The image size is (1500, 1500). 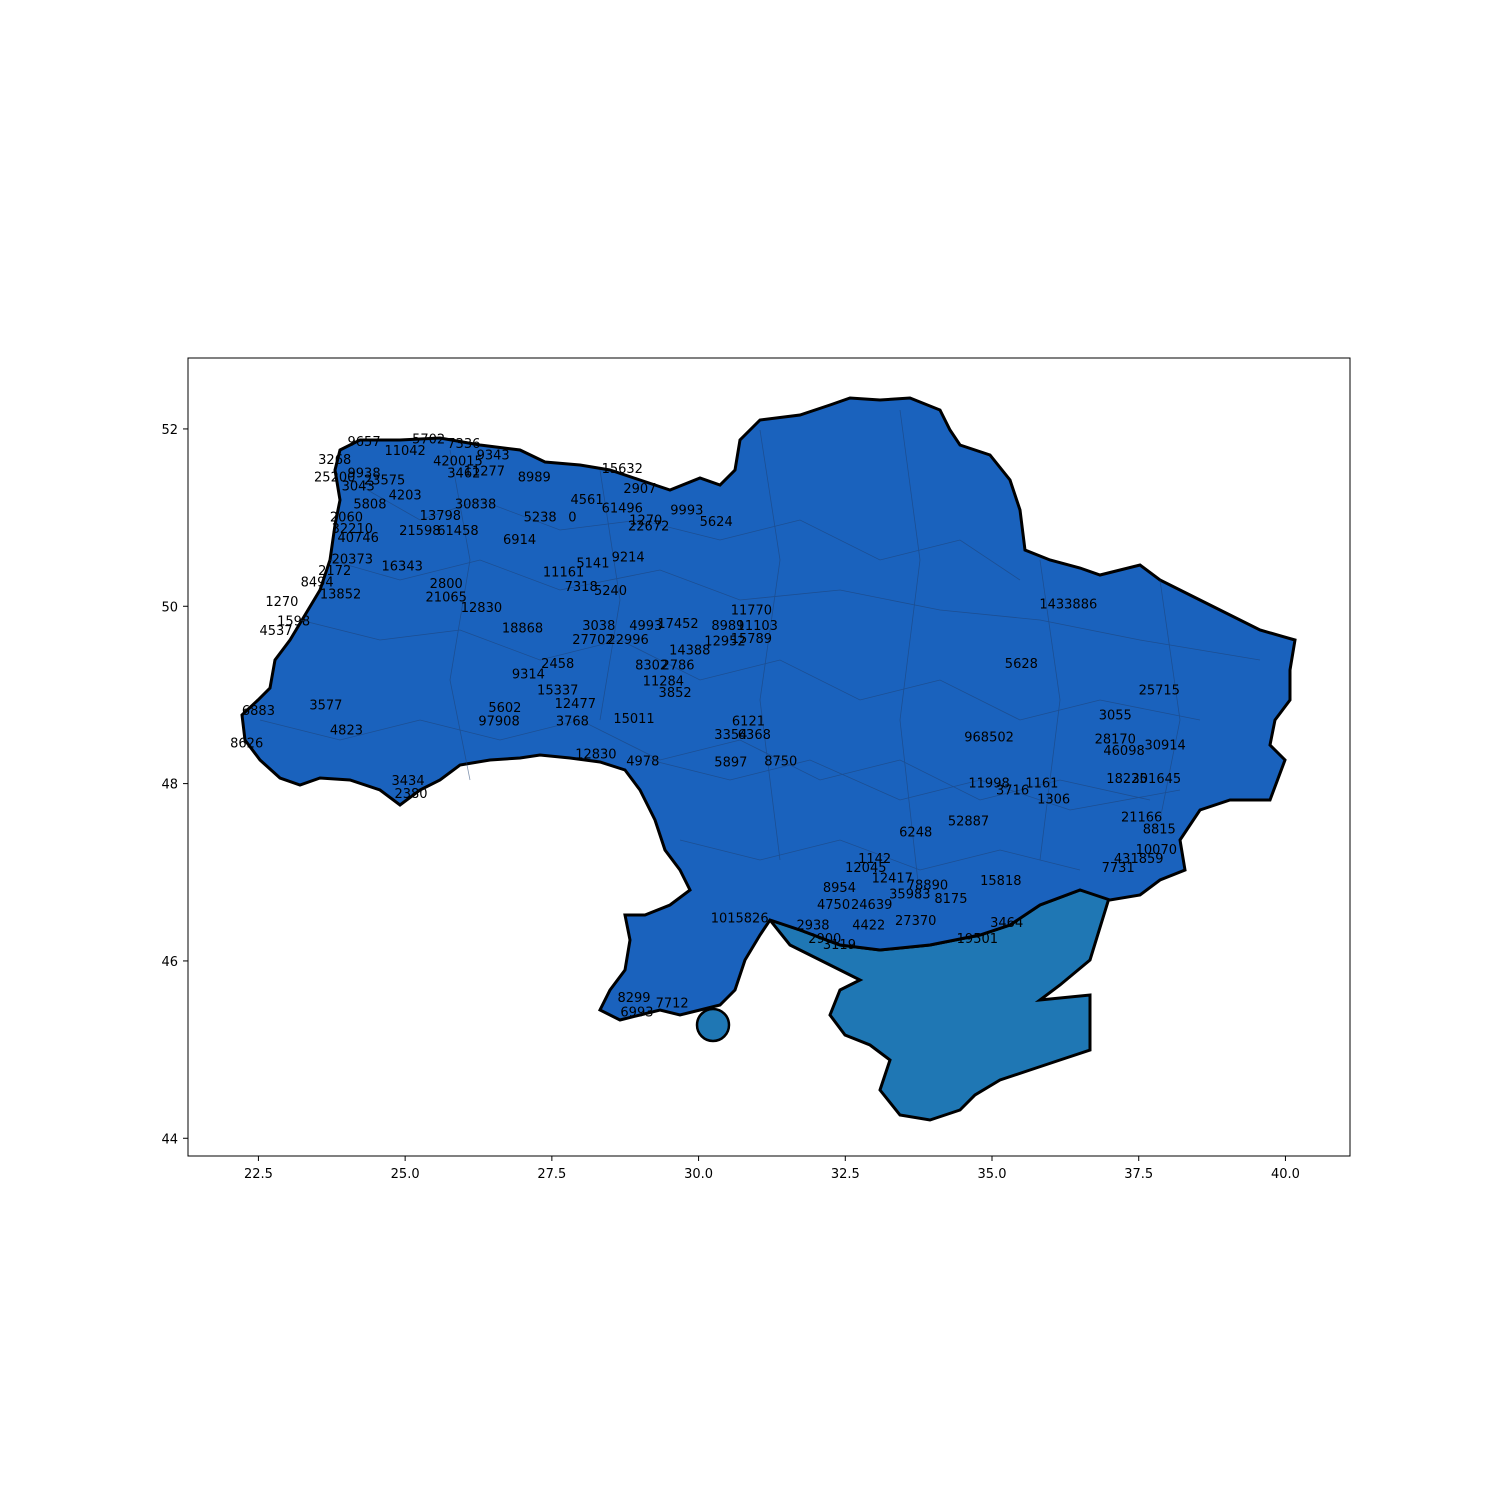 What do you see at coordinates (989, 737) in the screenshot?
I see `region-value-label: 968502` at bounding box center [989, 737].